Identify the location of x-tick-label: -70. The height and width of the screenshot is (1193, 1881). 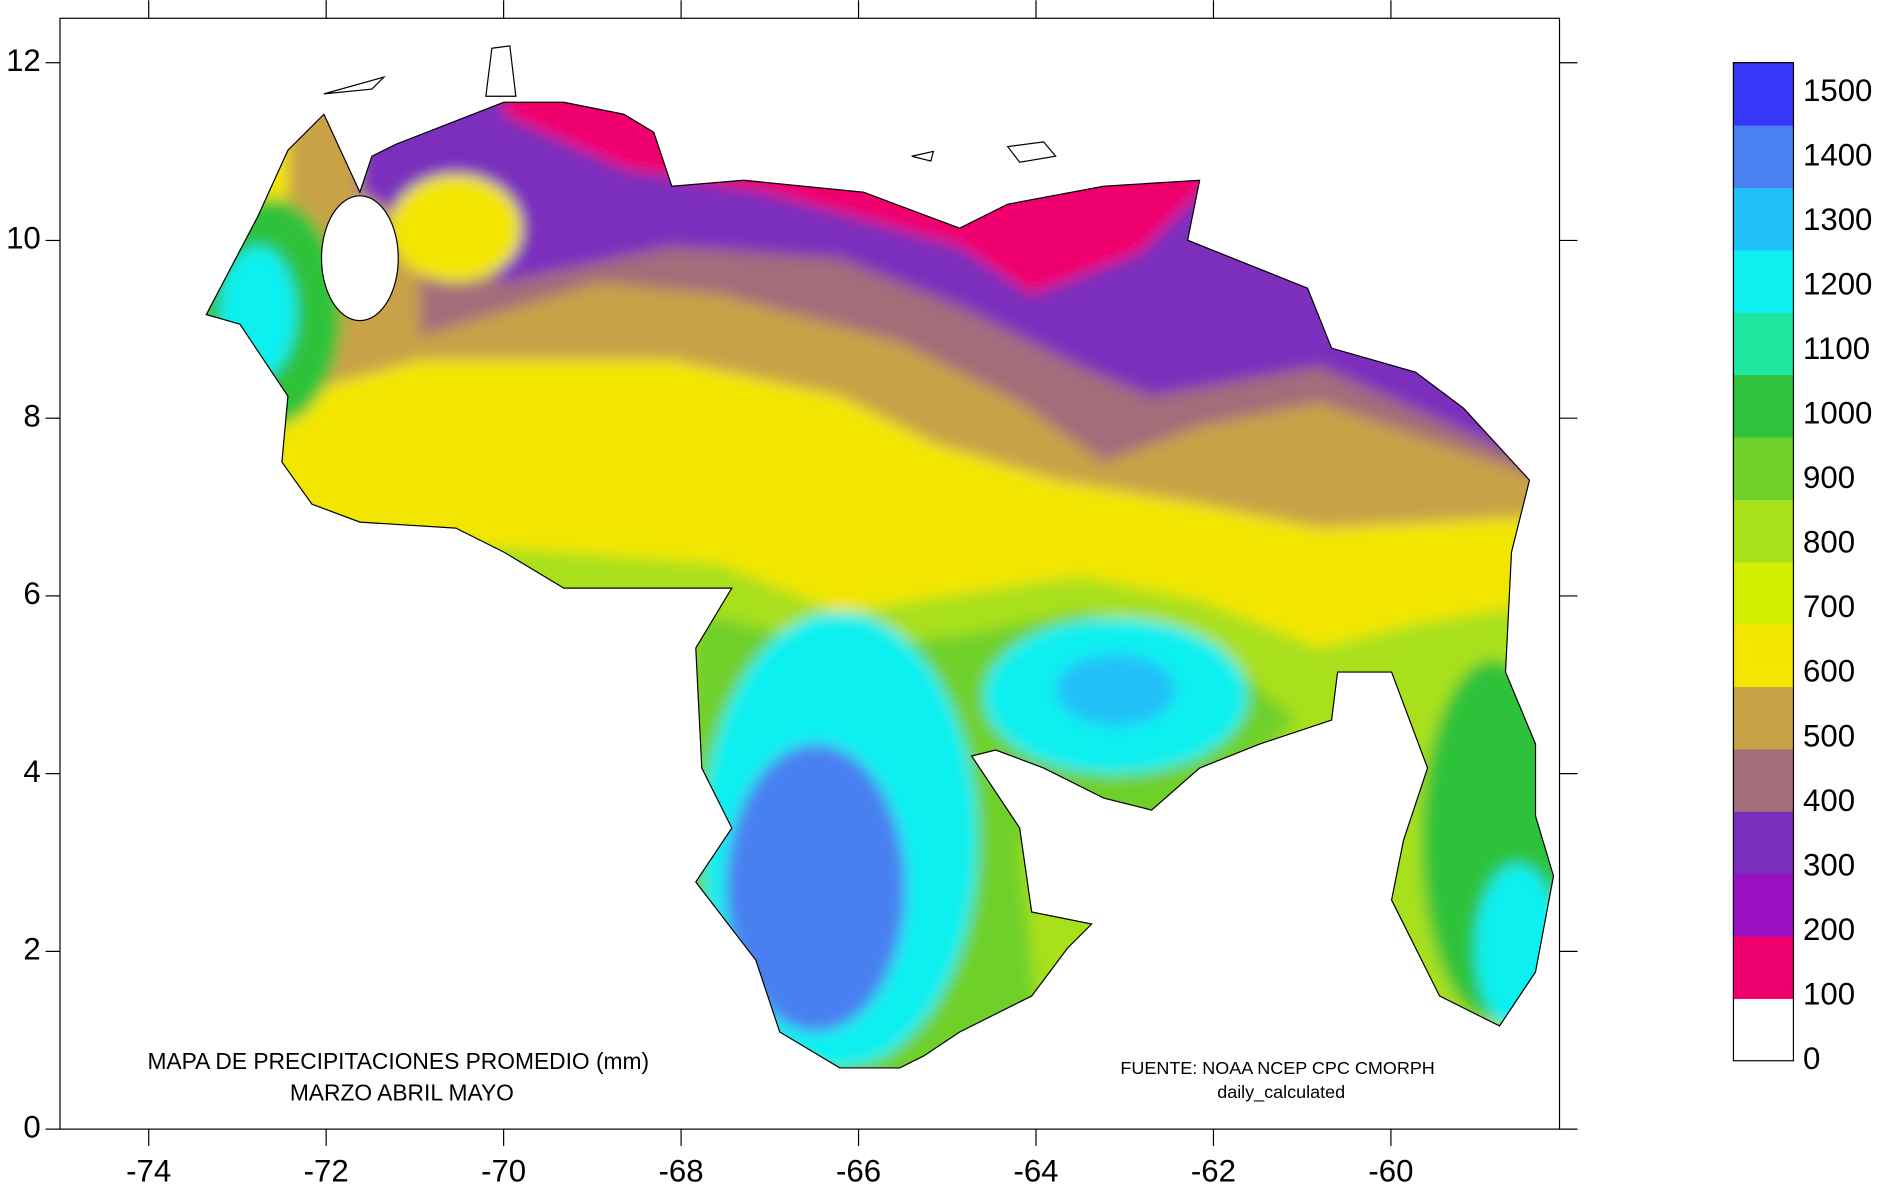
(503, 1171).